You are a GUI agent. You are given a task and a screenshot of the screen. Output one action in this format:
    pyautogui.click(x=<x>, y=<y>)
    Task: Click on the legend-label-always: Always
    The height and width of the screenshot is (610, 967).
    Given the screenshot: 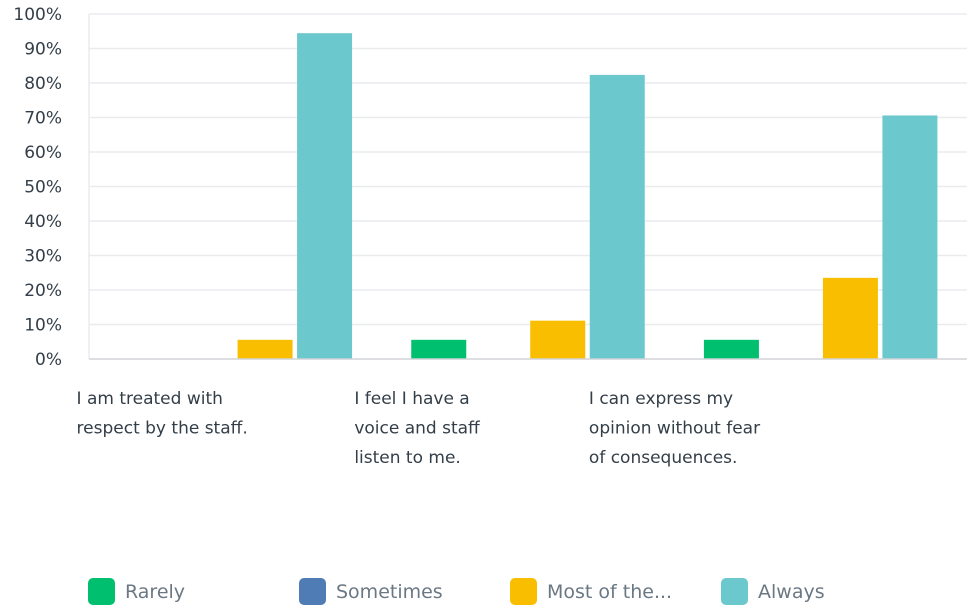 What is the action you would take?
    pyautogui.click(x=791, y=591)
    